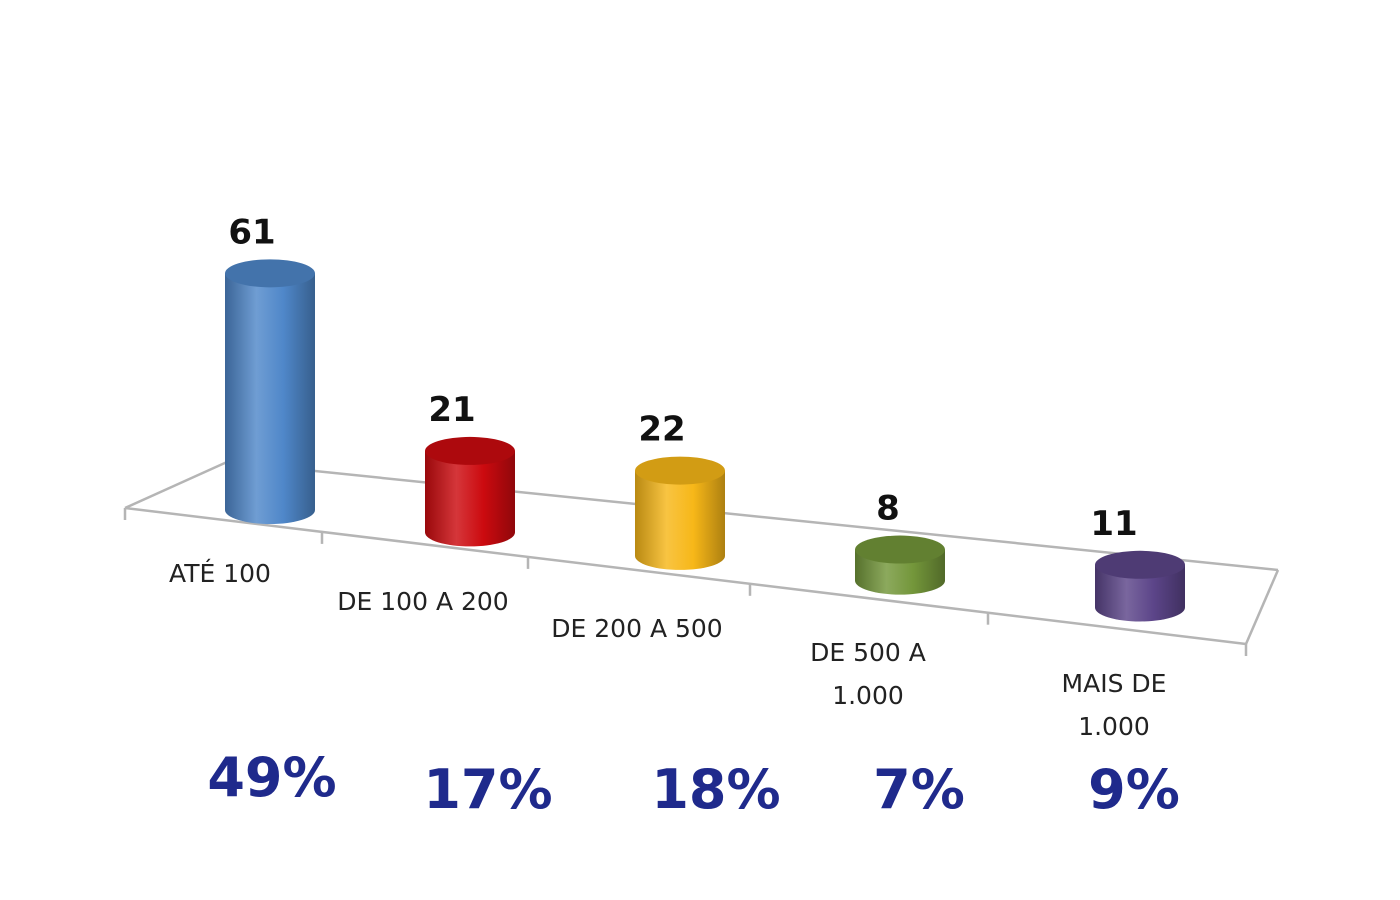 The width and height of the screenshot is (1400, 900). What do you see at coordinates (176, 485) in the screenshot?
I see `floor-left-edge` at bounding box center [176, 485].